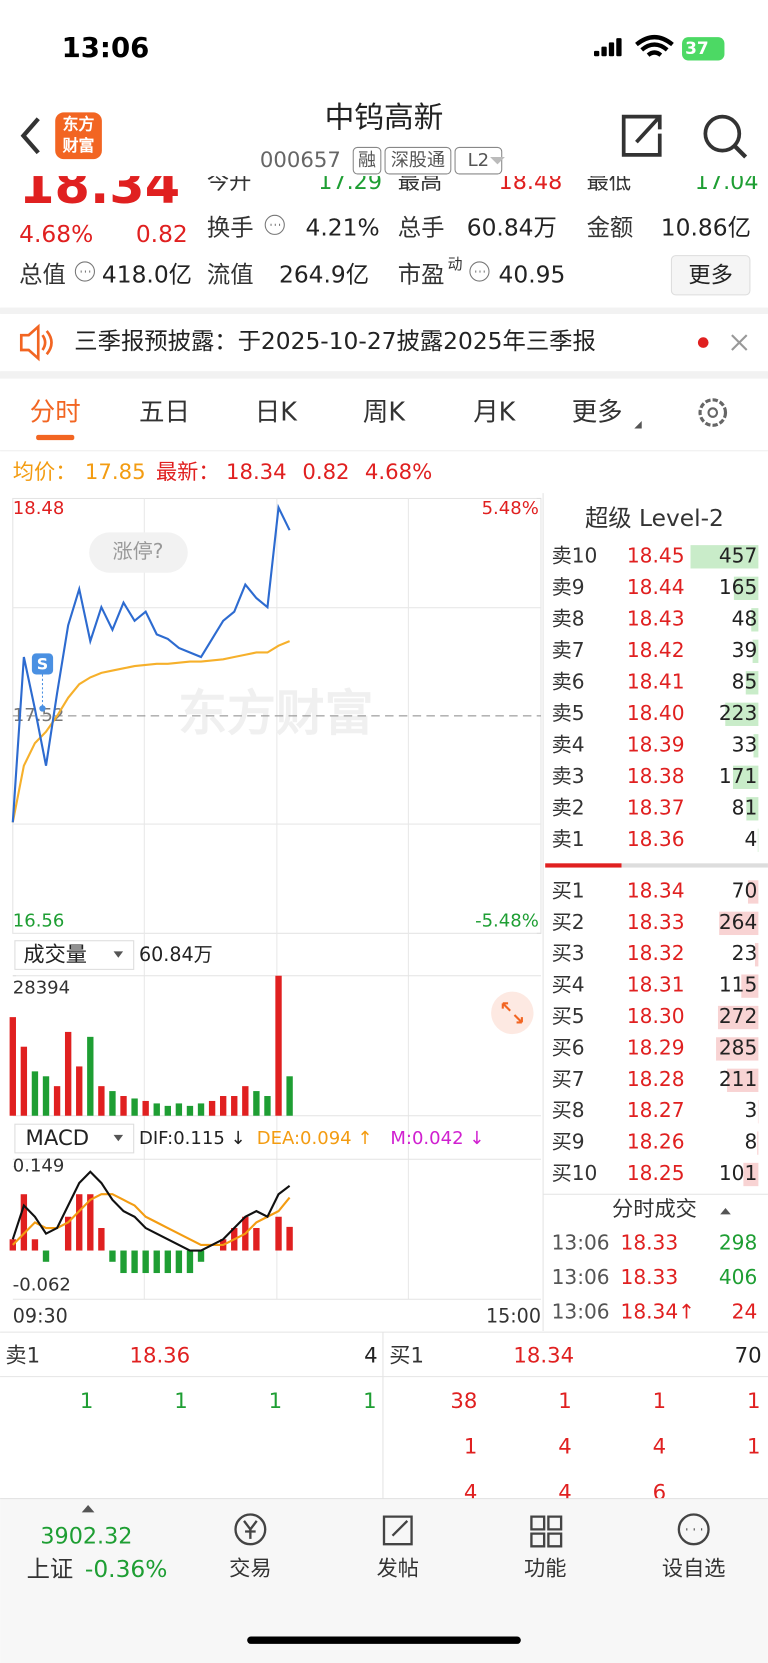 The width and height of the screenshot is (768, 1663). Describe the element at coordinates (398, 1569) in the screenshot. I see `nav-item: 发帖` at that location.